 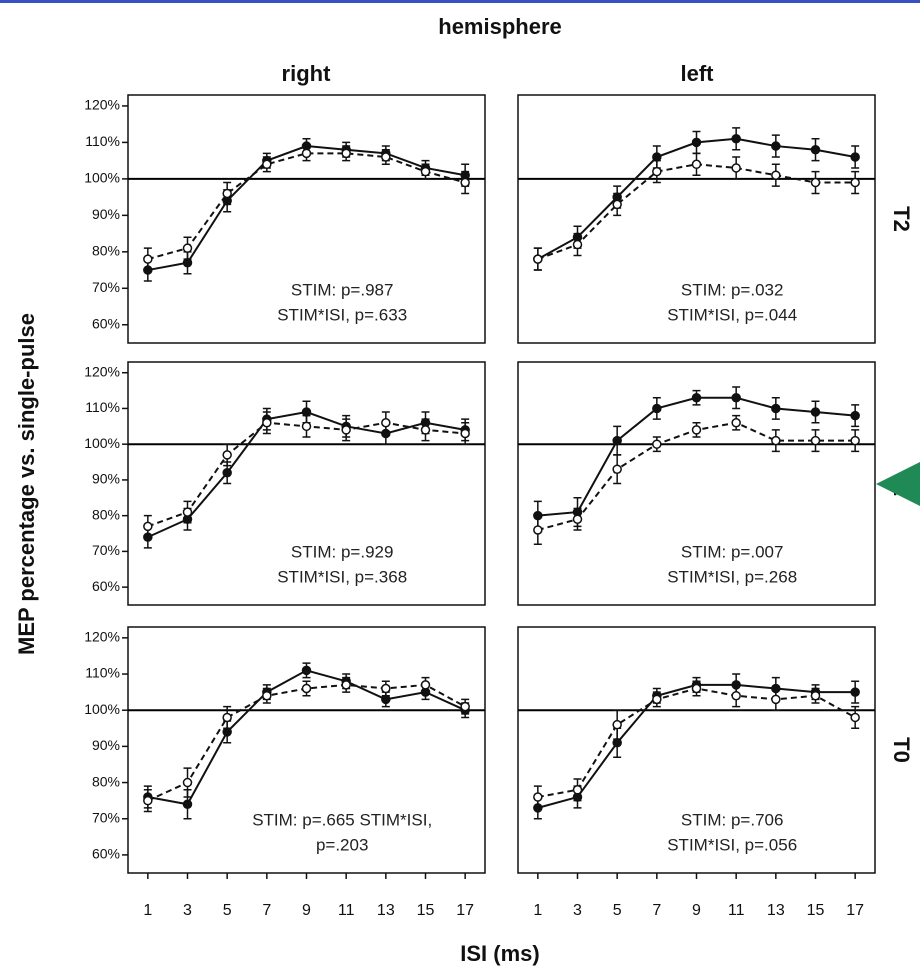 I want to click on x-tick-label: 11, so click(x=736, y=910).